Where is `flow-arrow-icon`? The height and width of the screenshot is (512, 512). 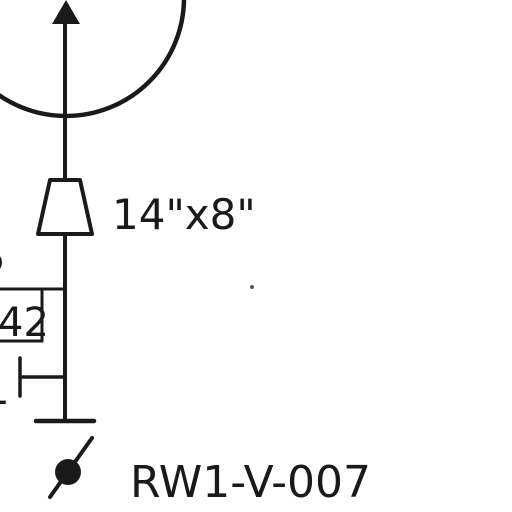
flow-arrow-icon is located at coordinates (66, 12).